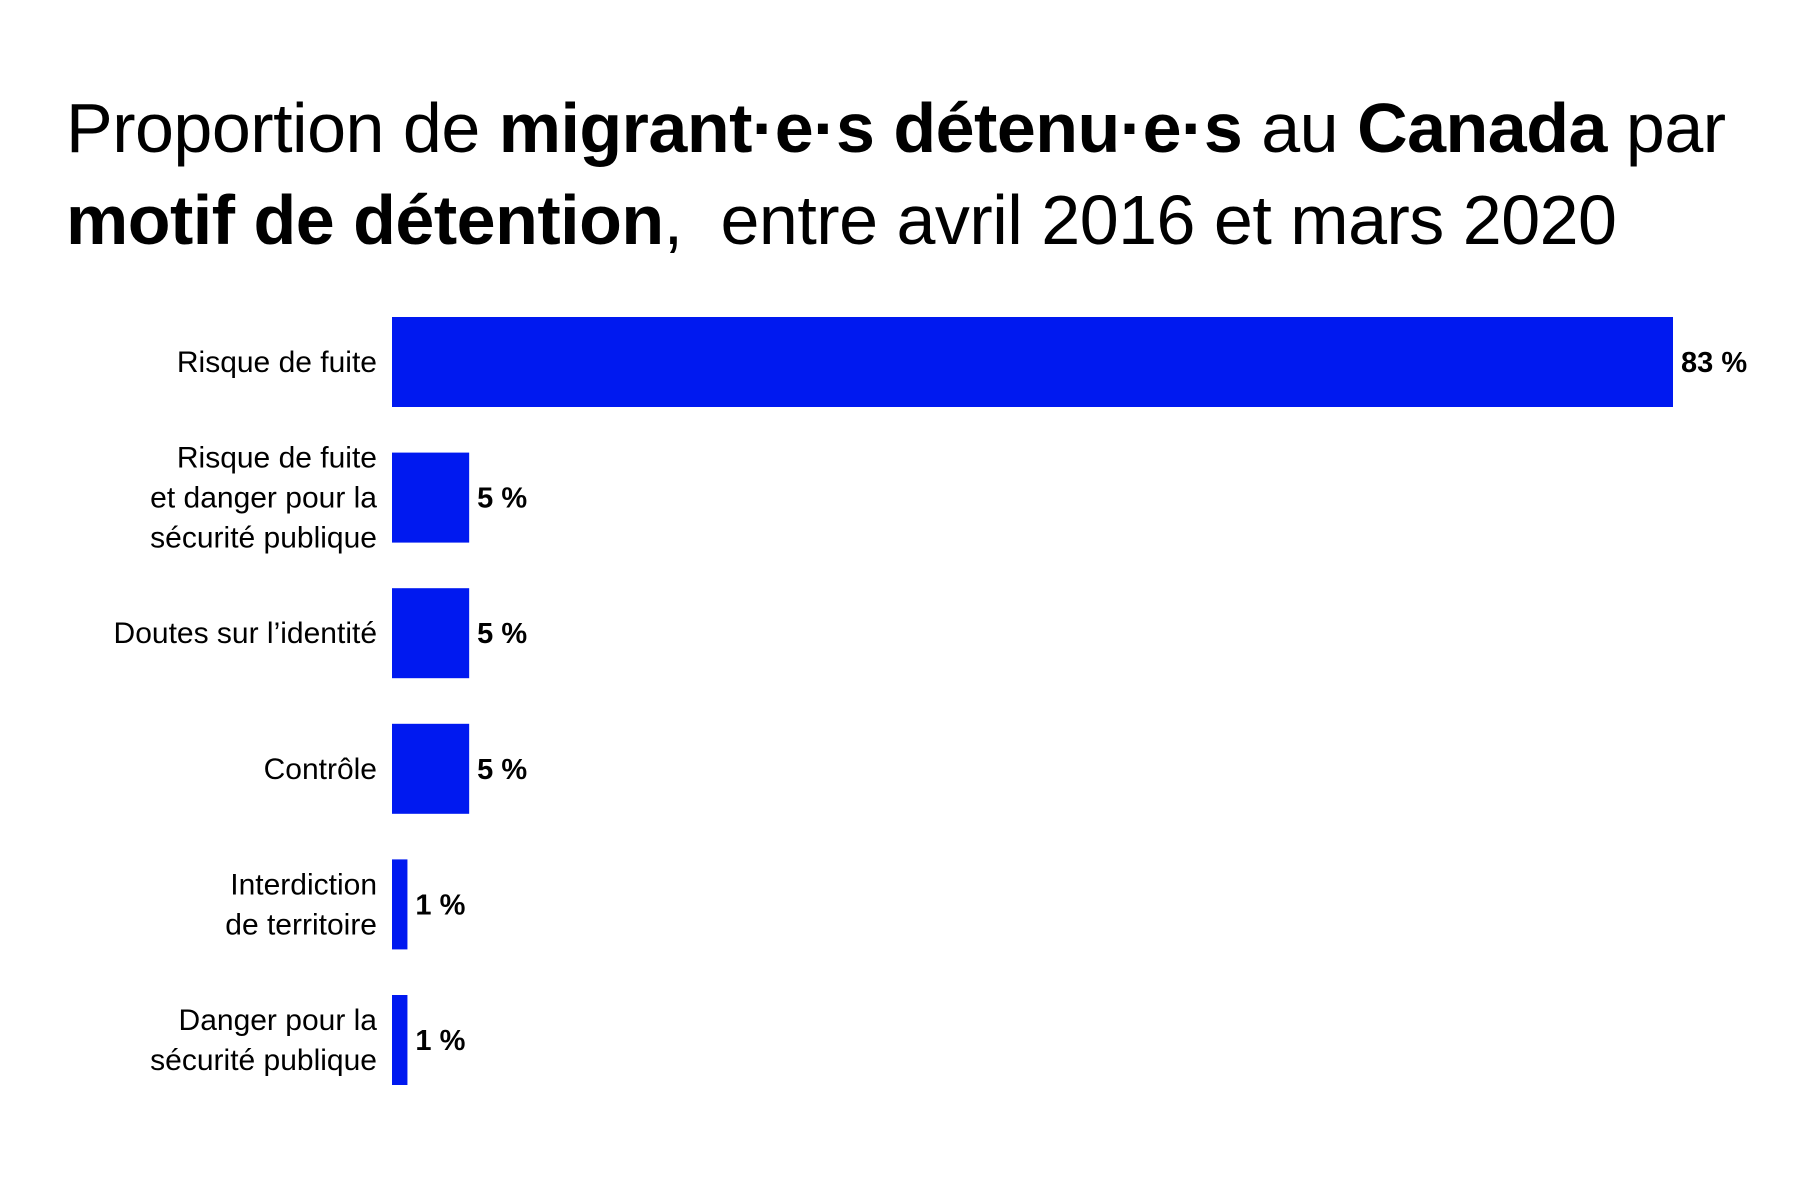  What do you see at coordinates (320, 769) in the screenshot?
I see `category-label: Contrôle` at bounding box center [320, 769].